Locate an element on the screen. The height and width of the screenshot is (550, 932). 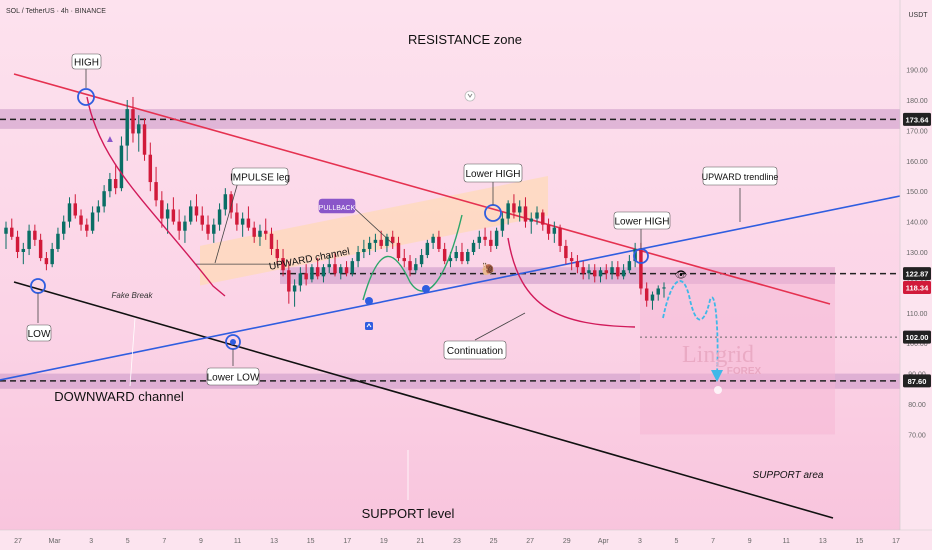
x-tick-label: 17 is located at coordinates (896, 541).